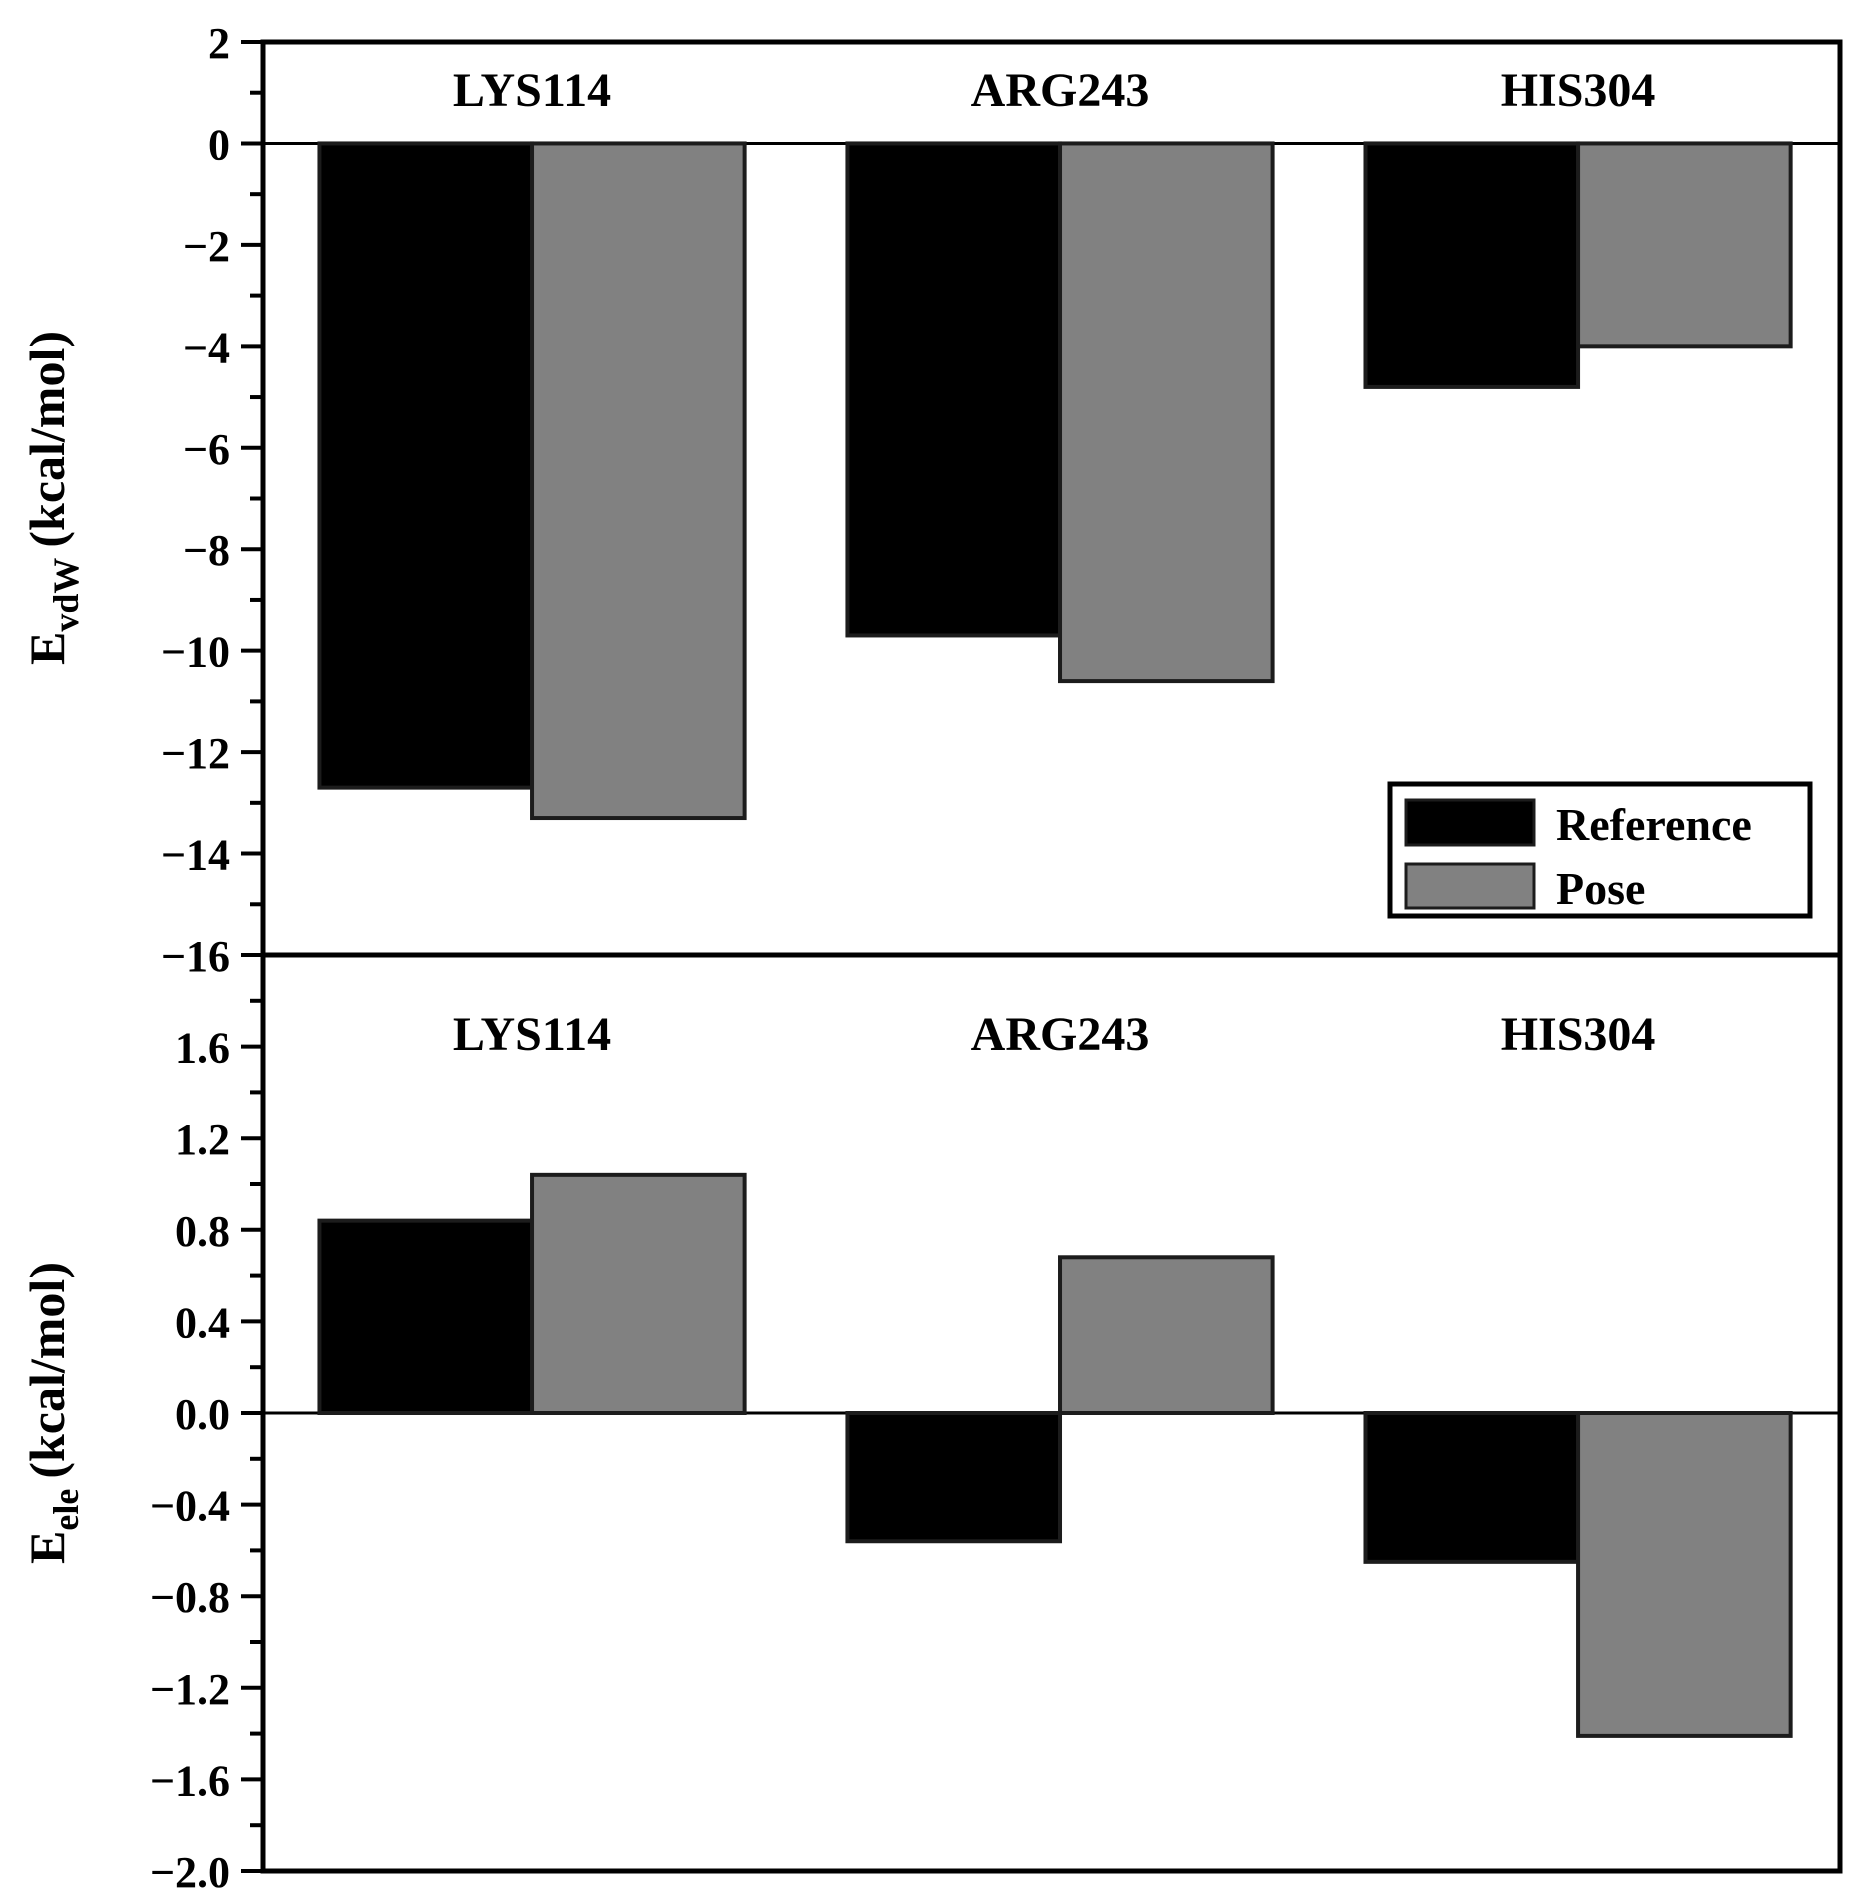 This screenshot has width=1866, height=1901. Describe the element at coordinates (202, 1139) in the screenshot. I see `y-tick-label: 1.2` at that location.